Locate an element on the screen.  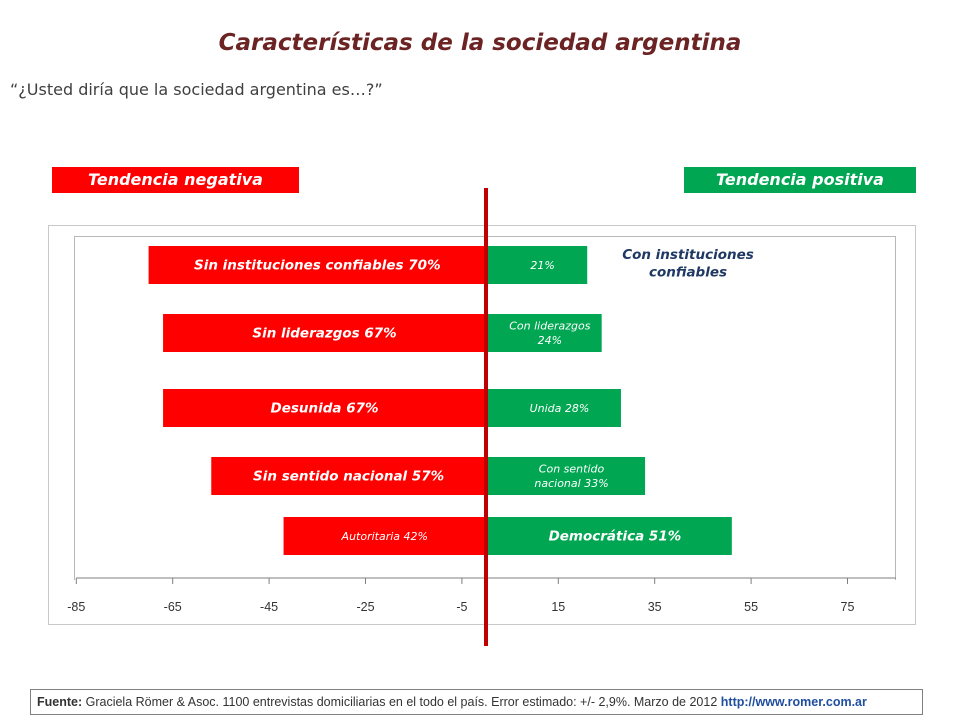
x-tick-label: 55 is located at coordinates (751, 607).